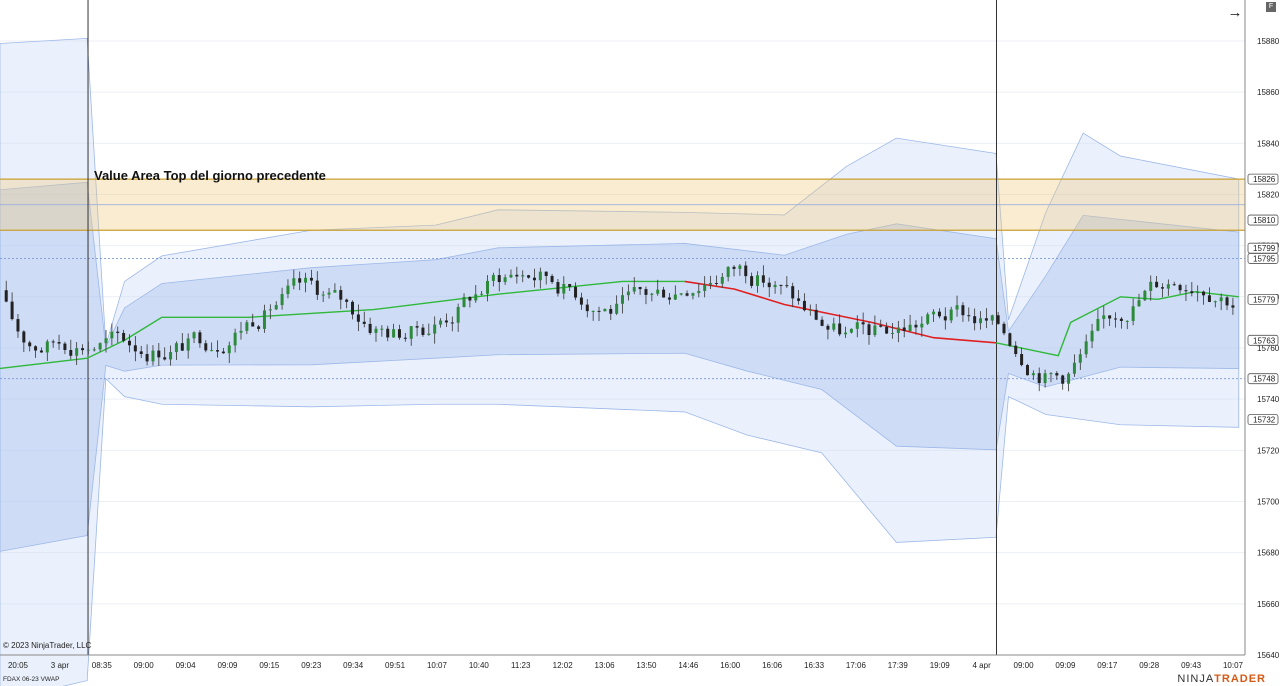  I want to click on y-tick-label: 15880, so click(1268, 41).